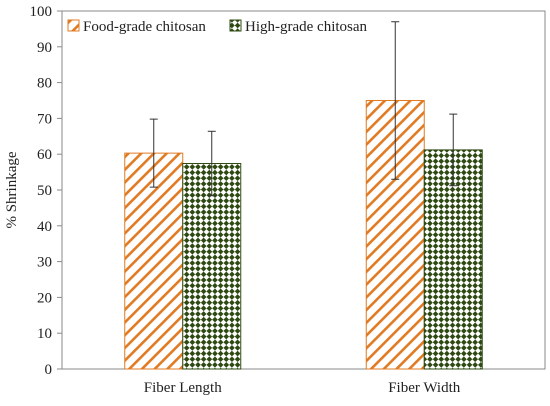 The image size is (550, 406). What do you see at coordinates (44, 334) in the screenshot?
I see `y-tick-label: 10` at bounding box center [44, 334].